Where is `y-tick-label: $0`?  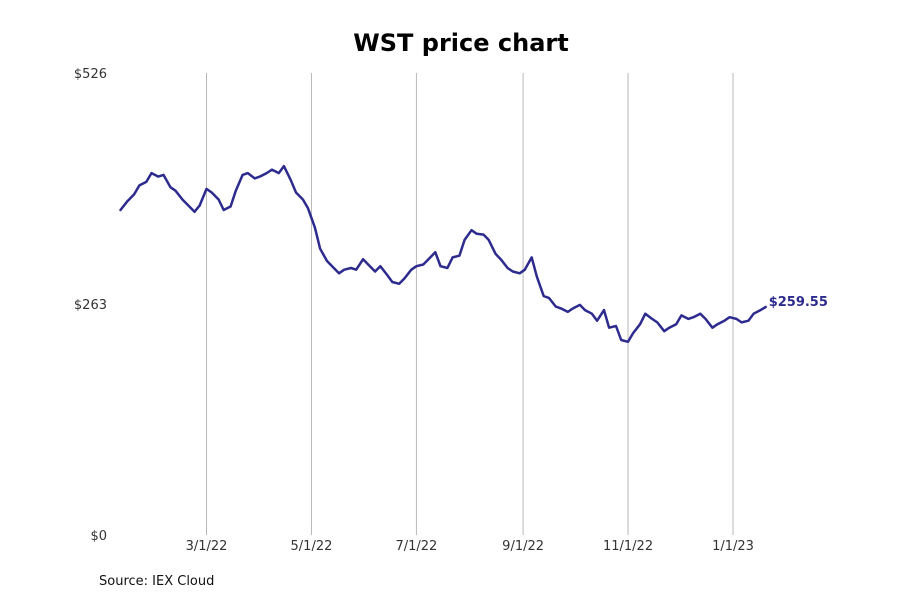 y-tick-label: $0 is located at coordinates (98, 536).